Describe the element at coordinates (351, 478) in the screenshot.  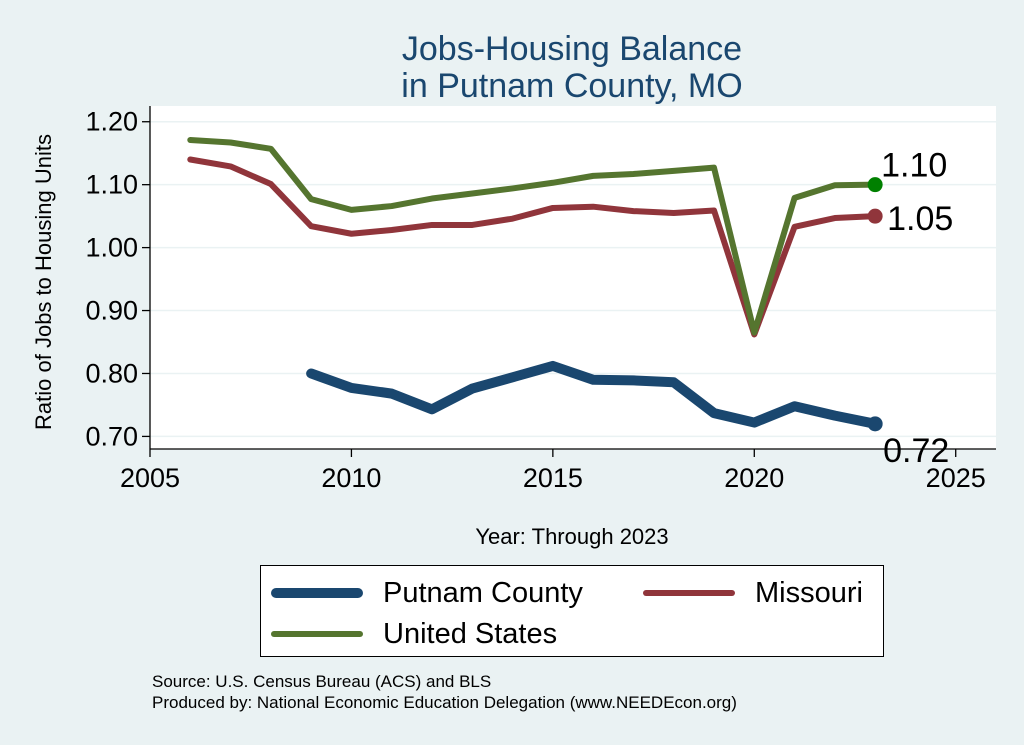
I see `x-tick-label: 2010` at that location.